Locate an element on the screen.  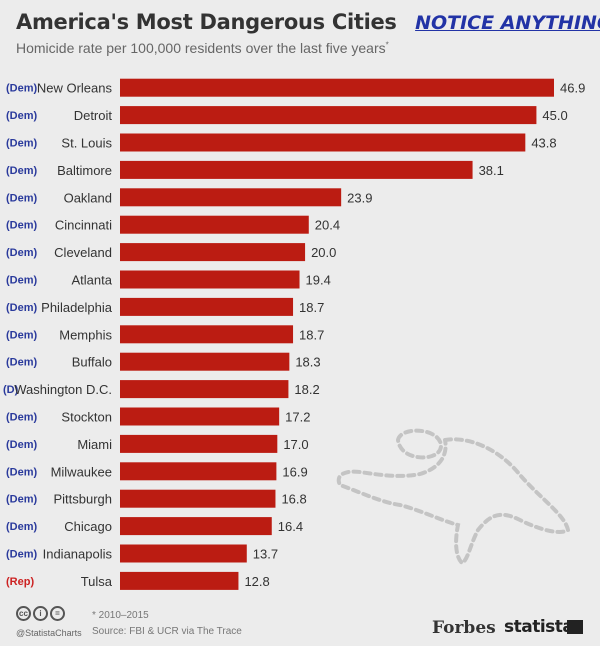
value-label: 18.2 is located at coordinates (306, 389).